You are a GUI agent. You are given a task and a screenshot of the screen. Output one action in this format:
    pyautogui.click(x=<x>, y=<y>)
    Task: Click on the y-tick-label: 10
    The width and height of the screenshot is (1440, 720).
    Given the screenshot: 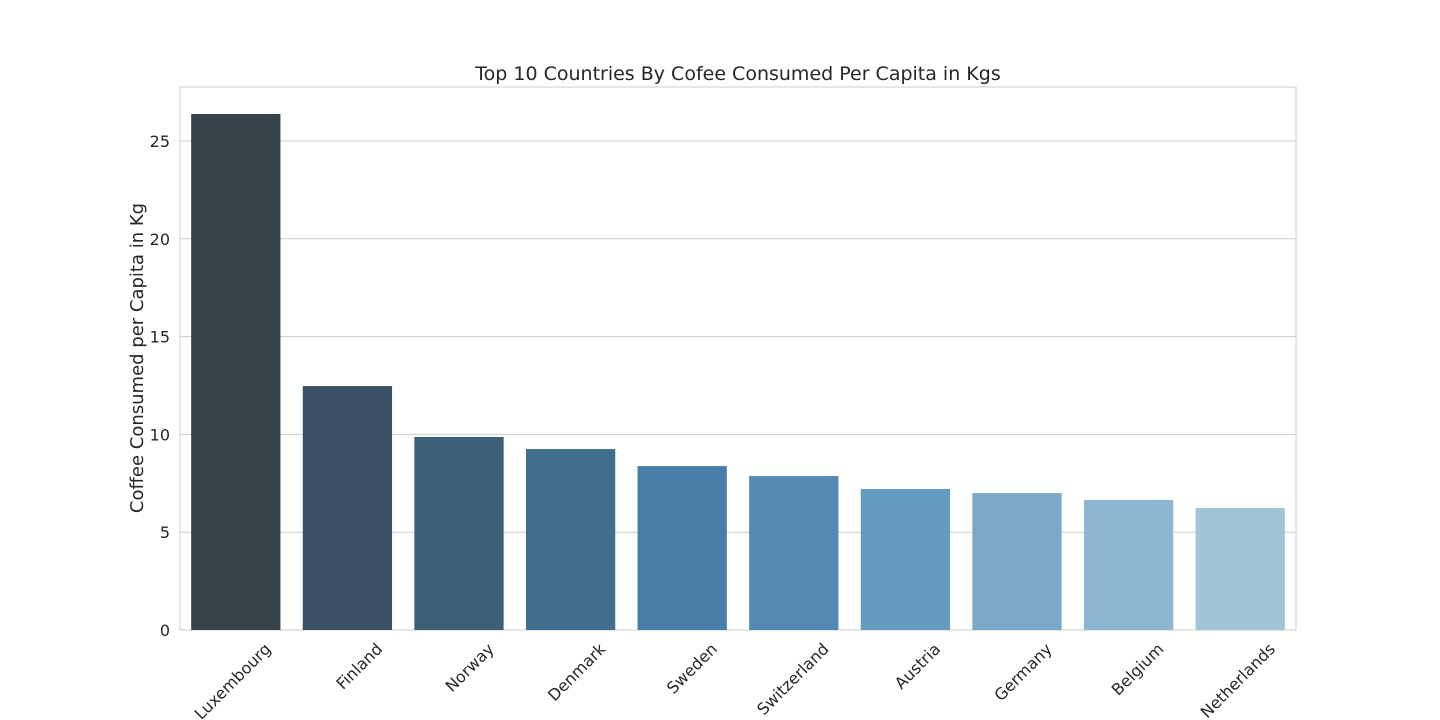 What is the action you would take?
    pyautogui.click(x=160, y=434)
    